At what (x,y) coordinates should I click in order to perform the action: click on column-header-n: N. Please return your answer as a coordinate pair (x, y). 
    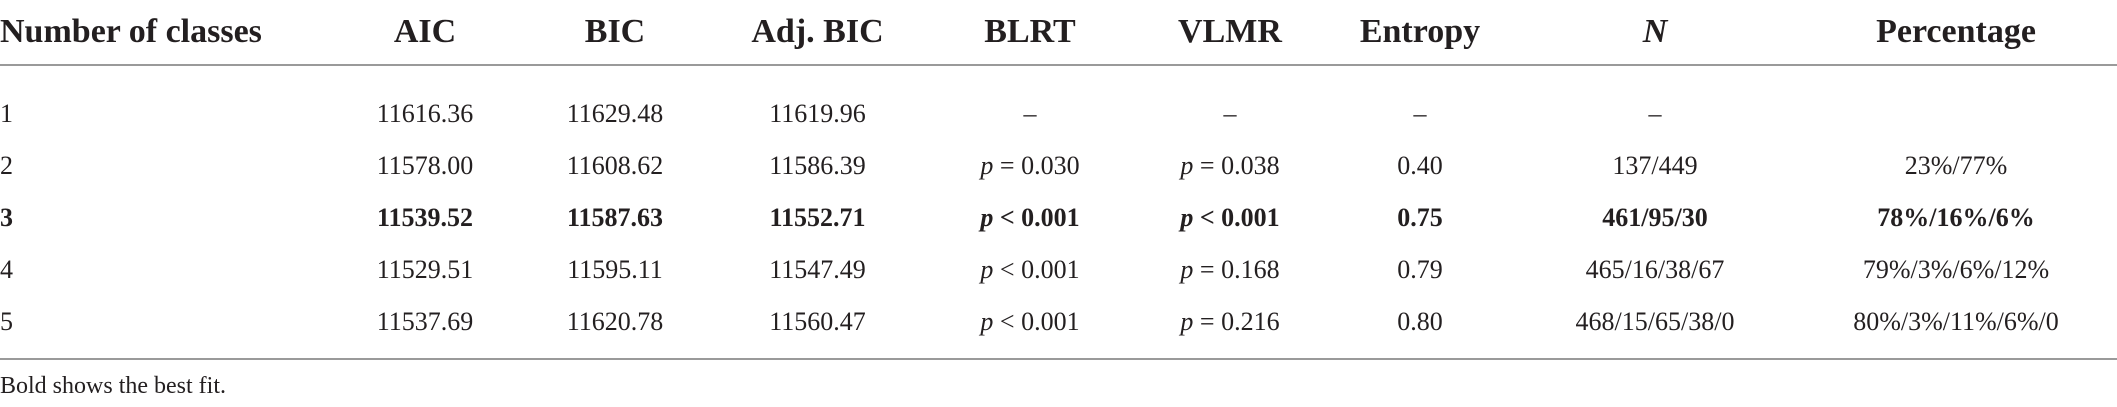
    Looking at the image, I should click on (1655, 31).